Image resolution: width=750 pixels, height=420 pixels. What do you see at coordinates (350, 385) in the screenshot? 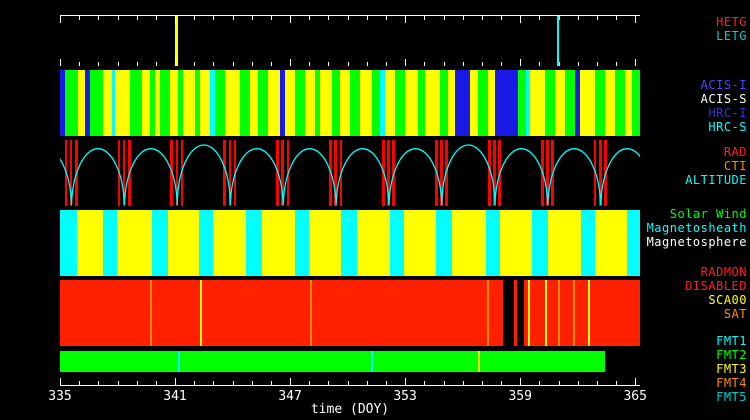
I see `bottom-axis-line` at bounding box center [350, 385].